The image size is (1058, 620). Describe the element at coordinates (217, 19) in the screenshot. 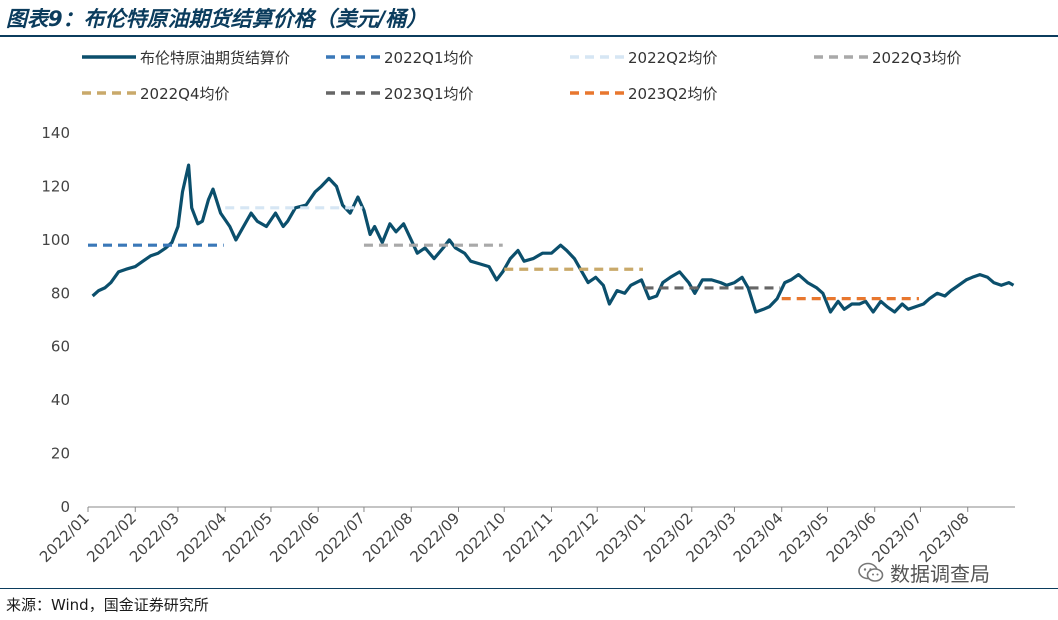

I see `figure-title: 图表9：布伦特原油期货结算价格（美元/桶）` at that location.